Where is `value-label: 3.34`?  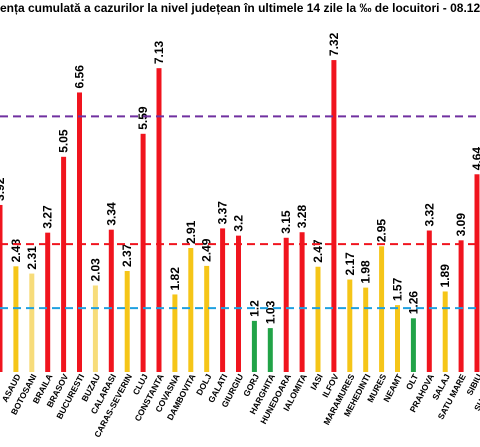
value-label: 3.34 is located at coordinates (111, 214).